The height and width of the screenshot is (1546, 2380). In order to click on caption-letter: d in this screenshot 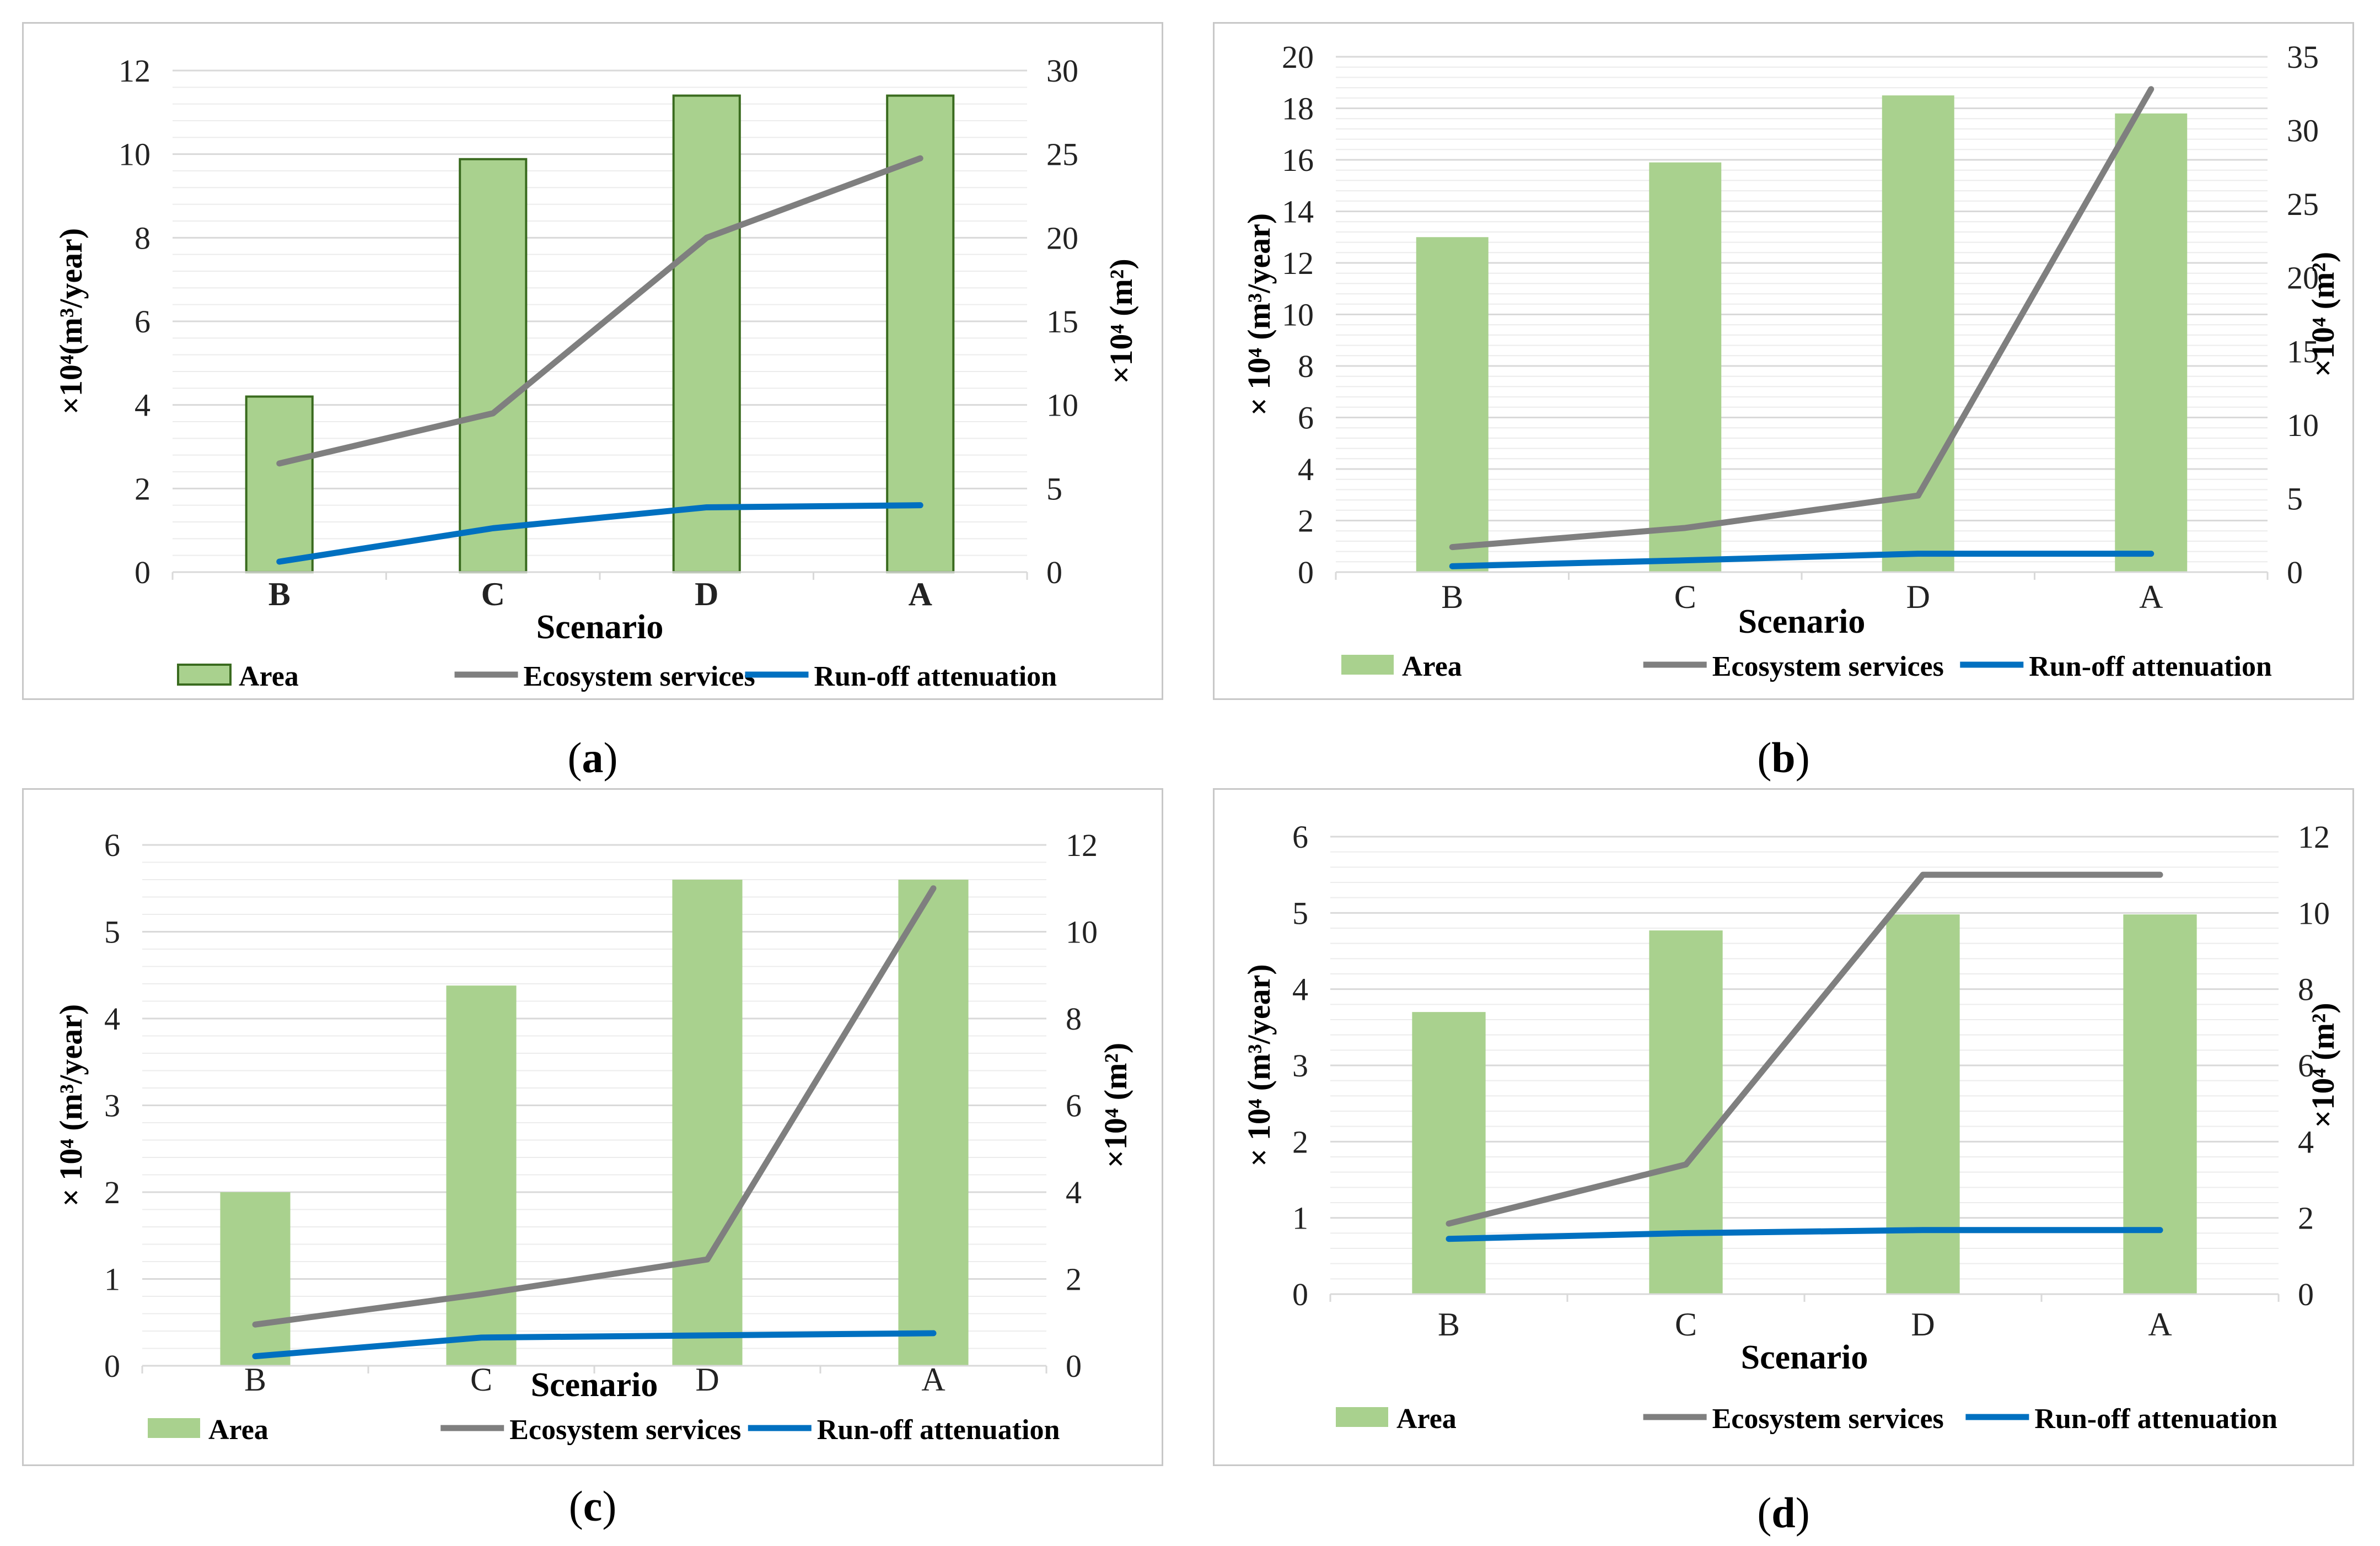, I will do `click(1784, 1513)`.